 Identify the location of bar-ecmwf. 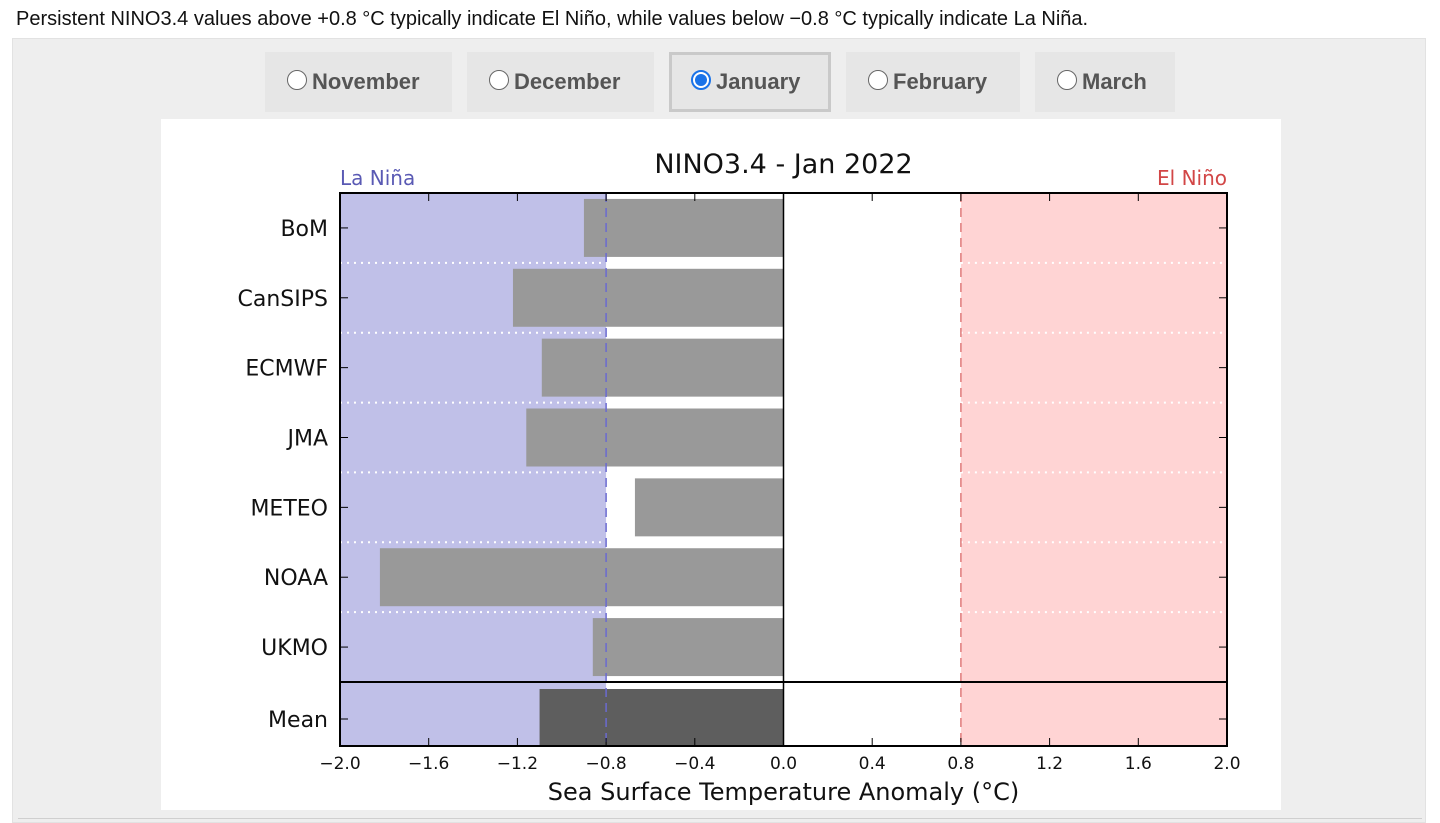
(662, 367).